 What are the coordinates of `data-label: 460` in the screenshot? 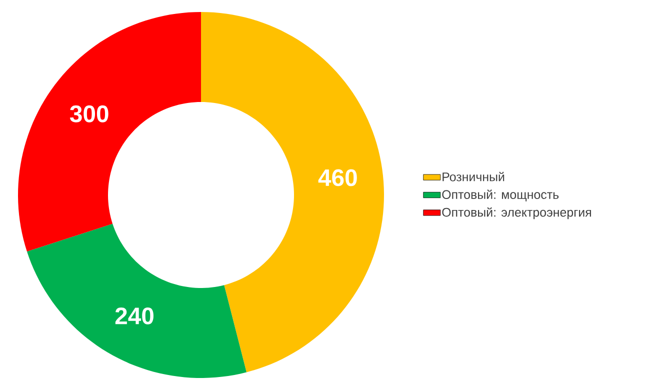 It's located at (337, 177).